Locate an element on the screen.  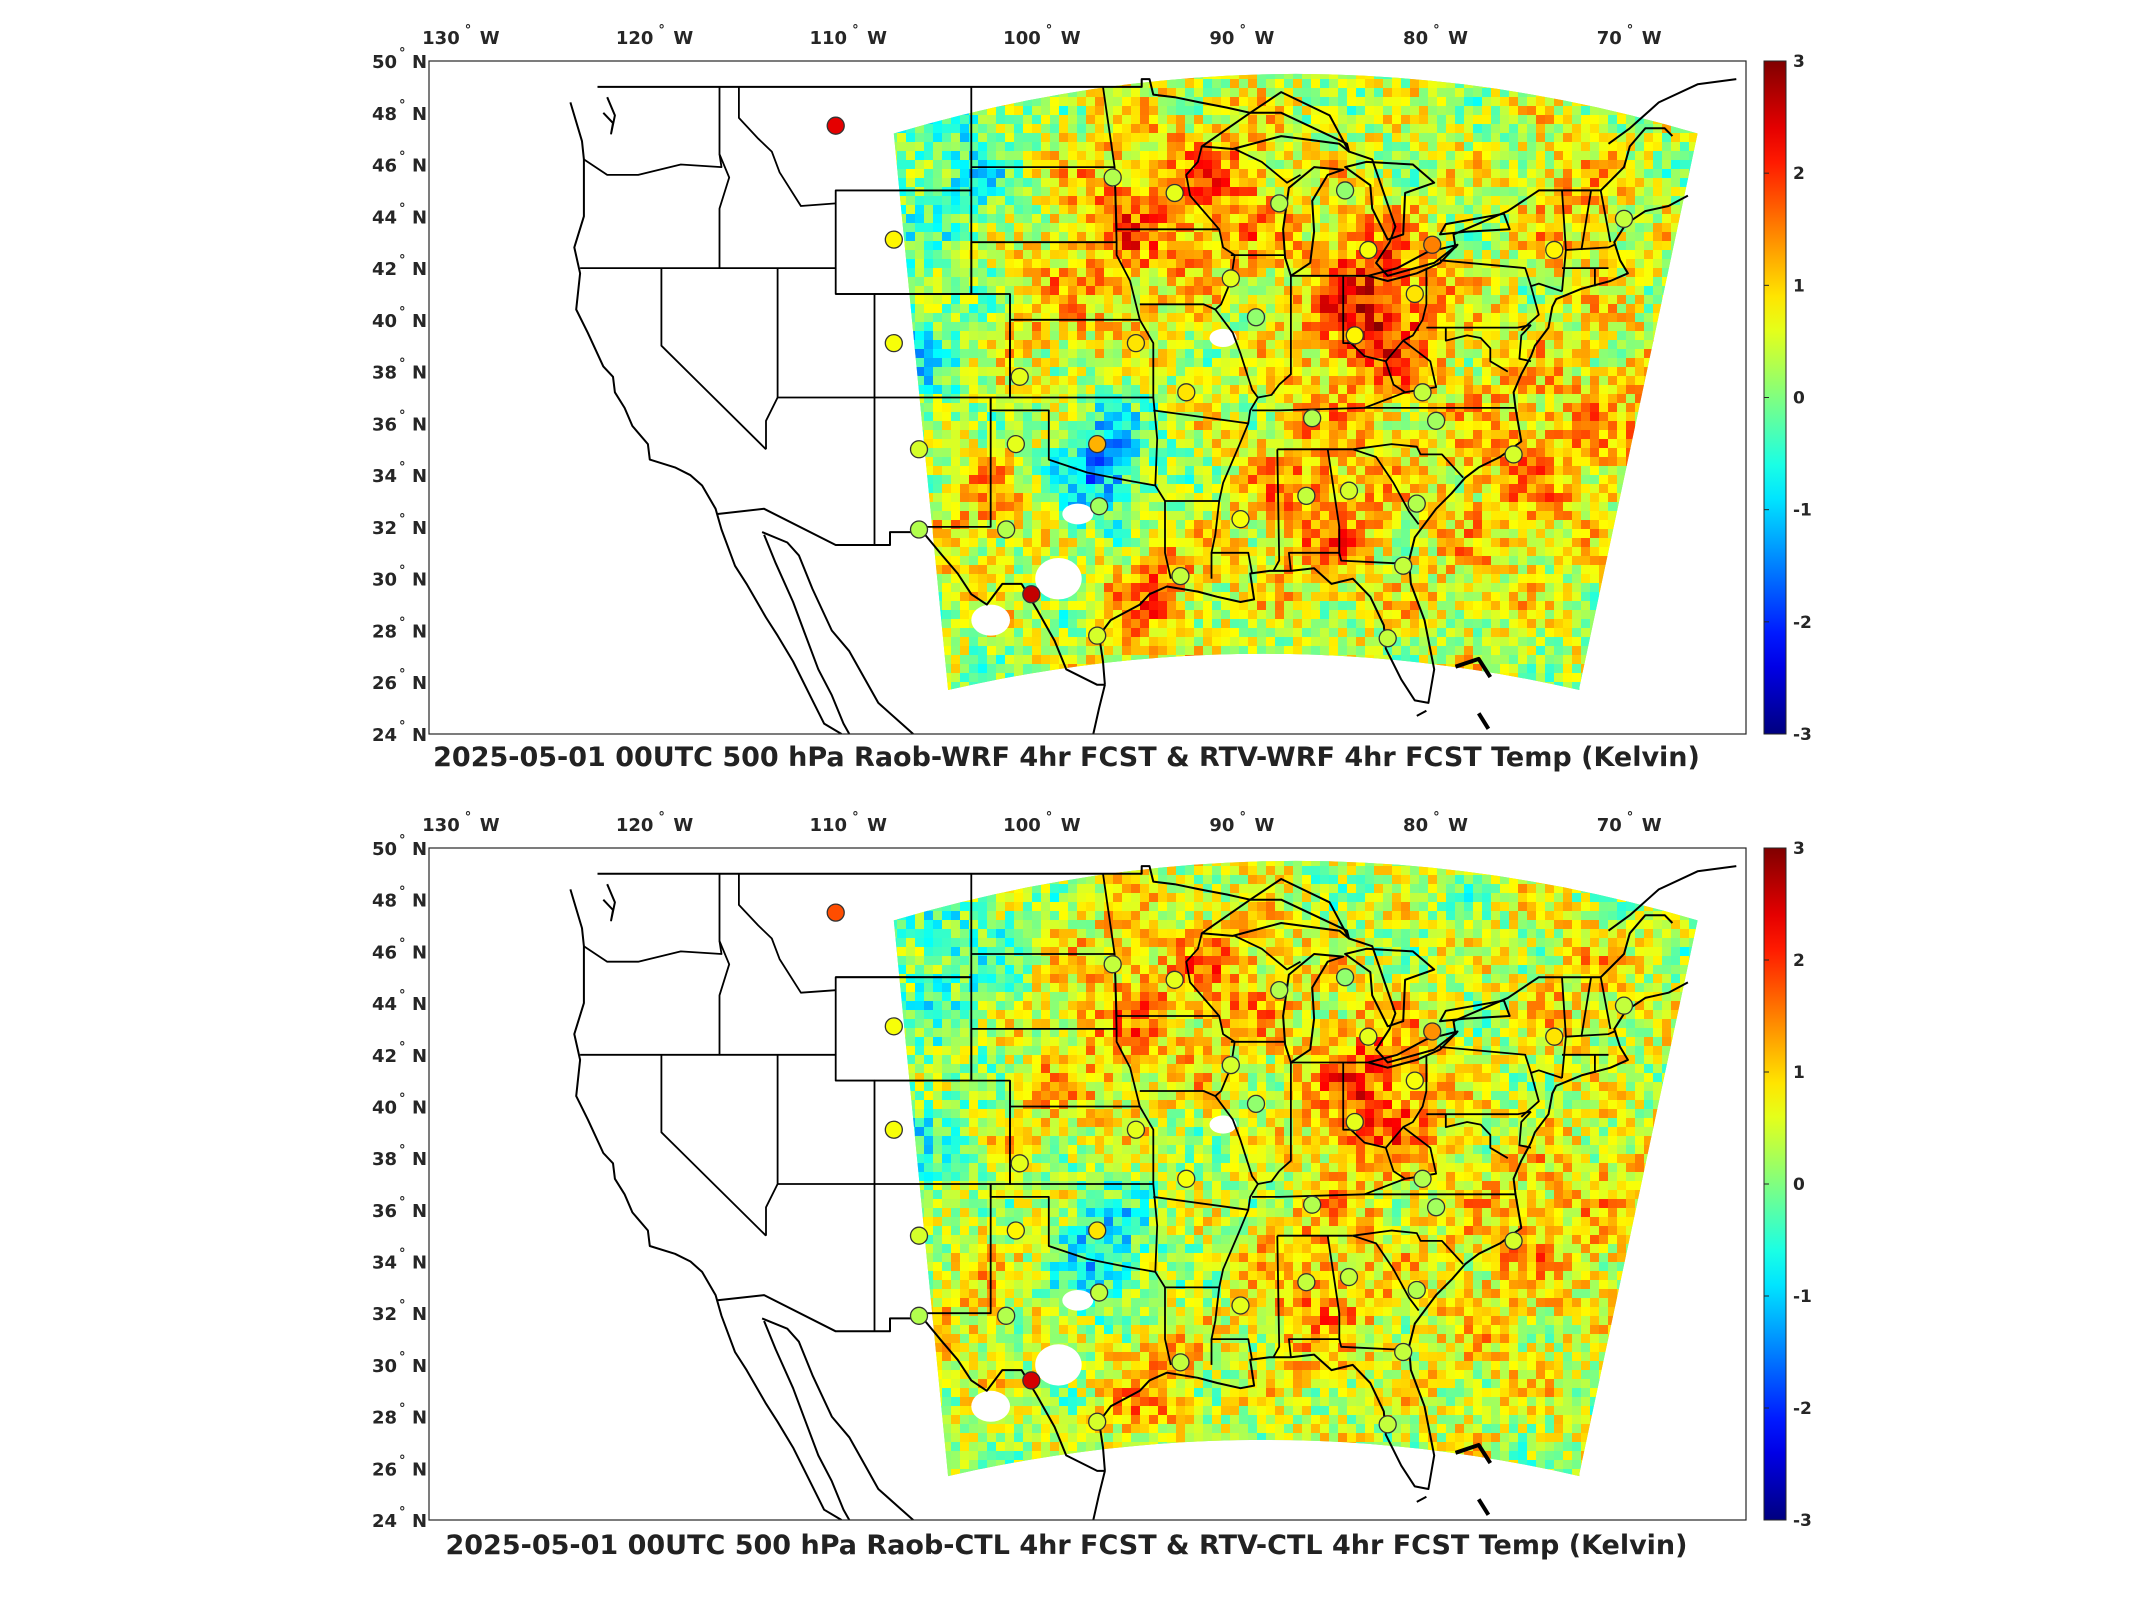
lon-tick-label: 90 ° W is located at coordinates (1241, 823).